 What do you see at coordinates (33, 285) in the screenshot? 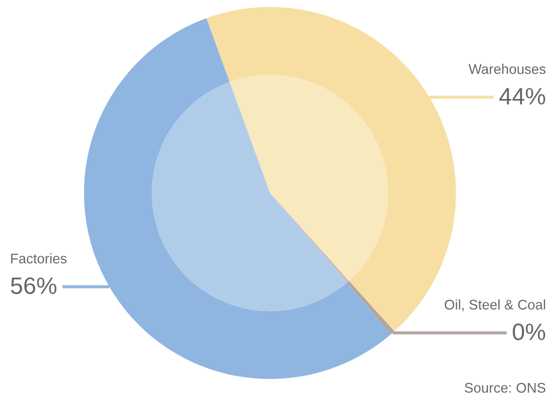
I see `data-label: 56%` at bounding box center [33, 285].